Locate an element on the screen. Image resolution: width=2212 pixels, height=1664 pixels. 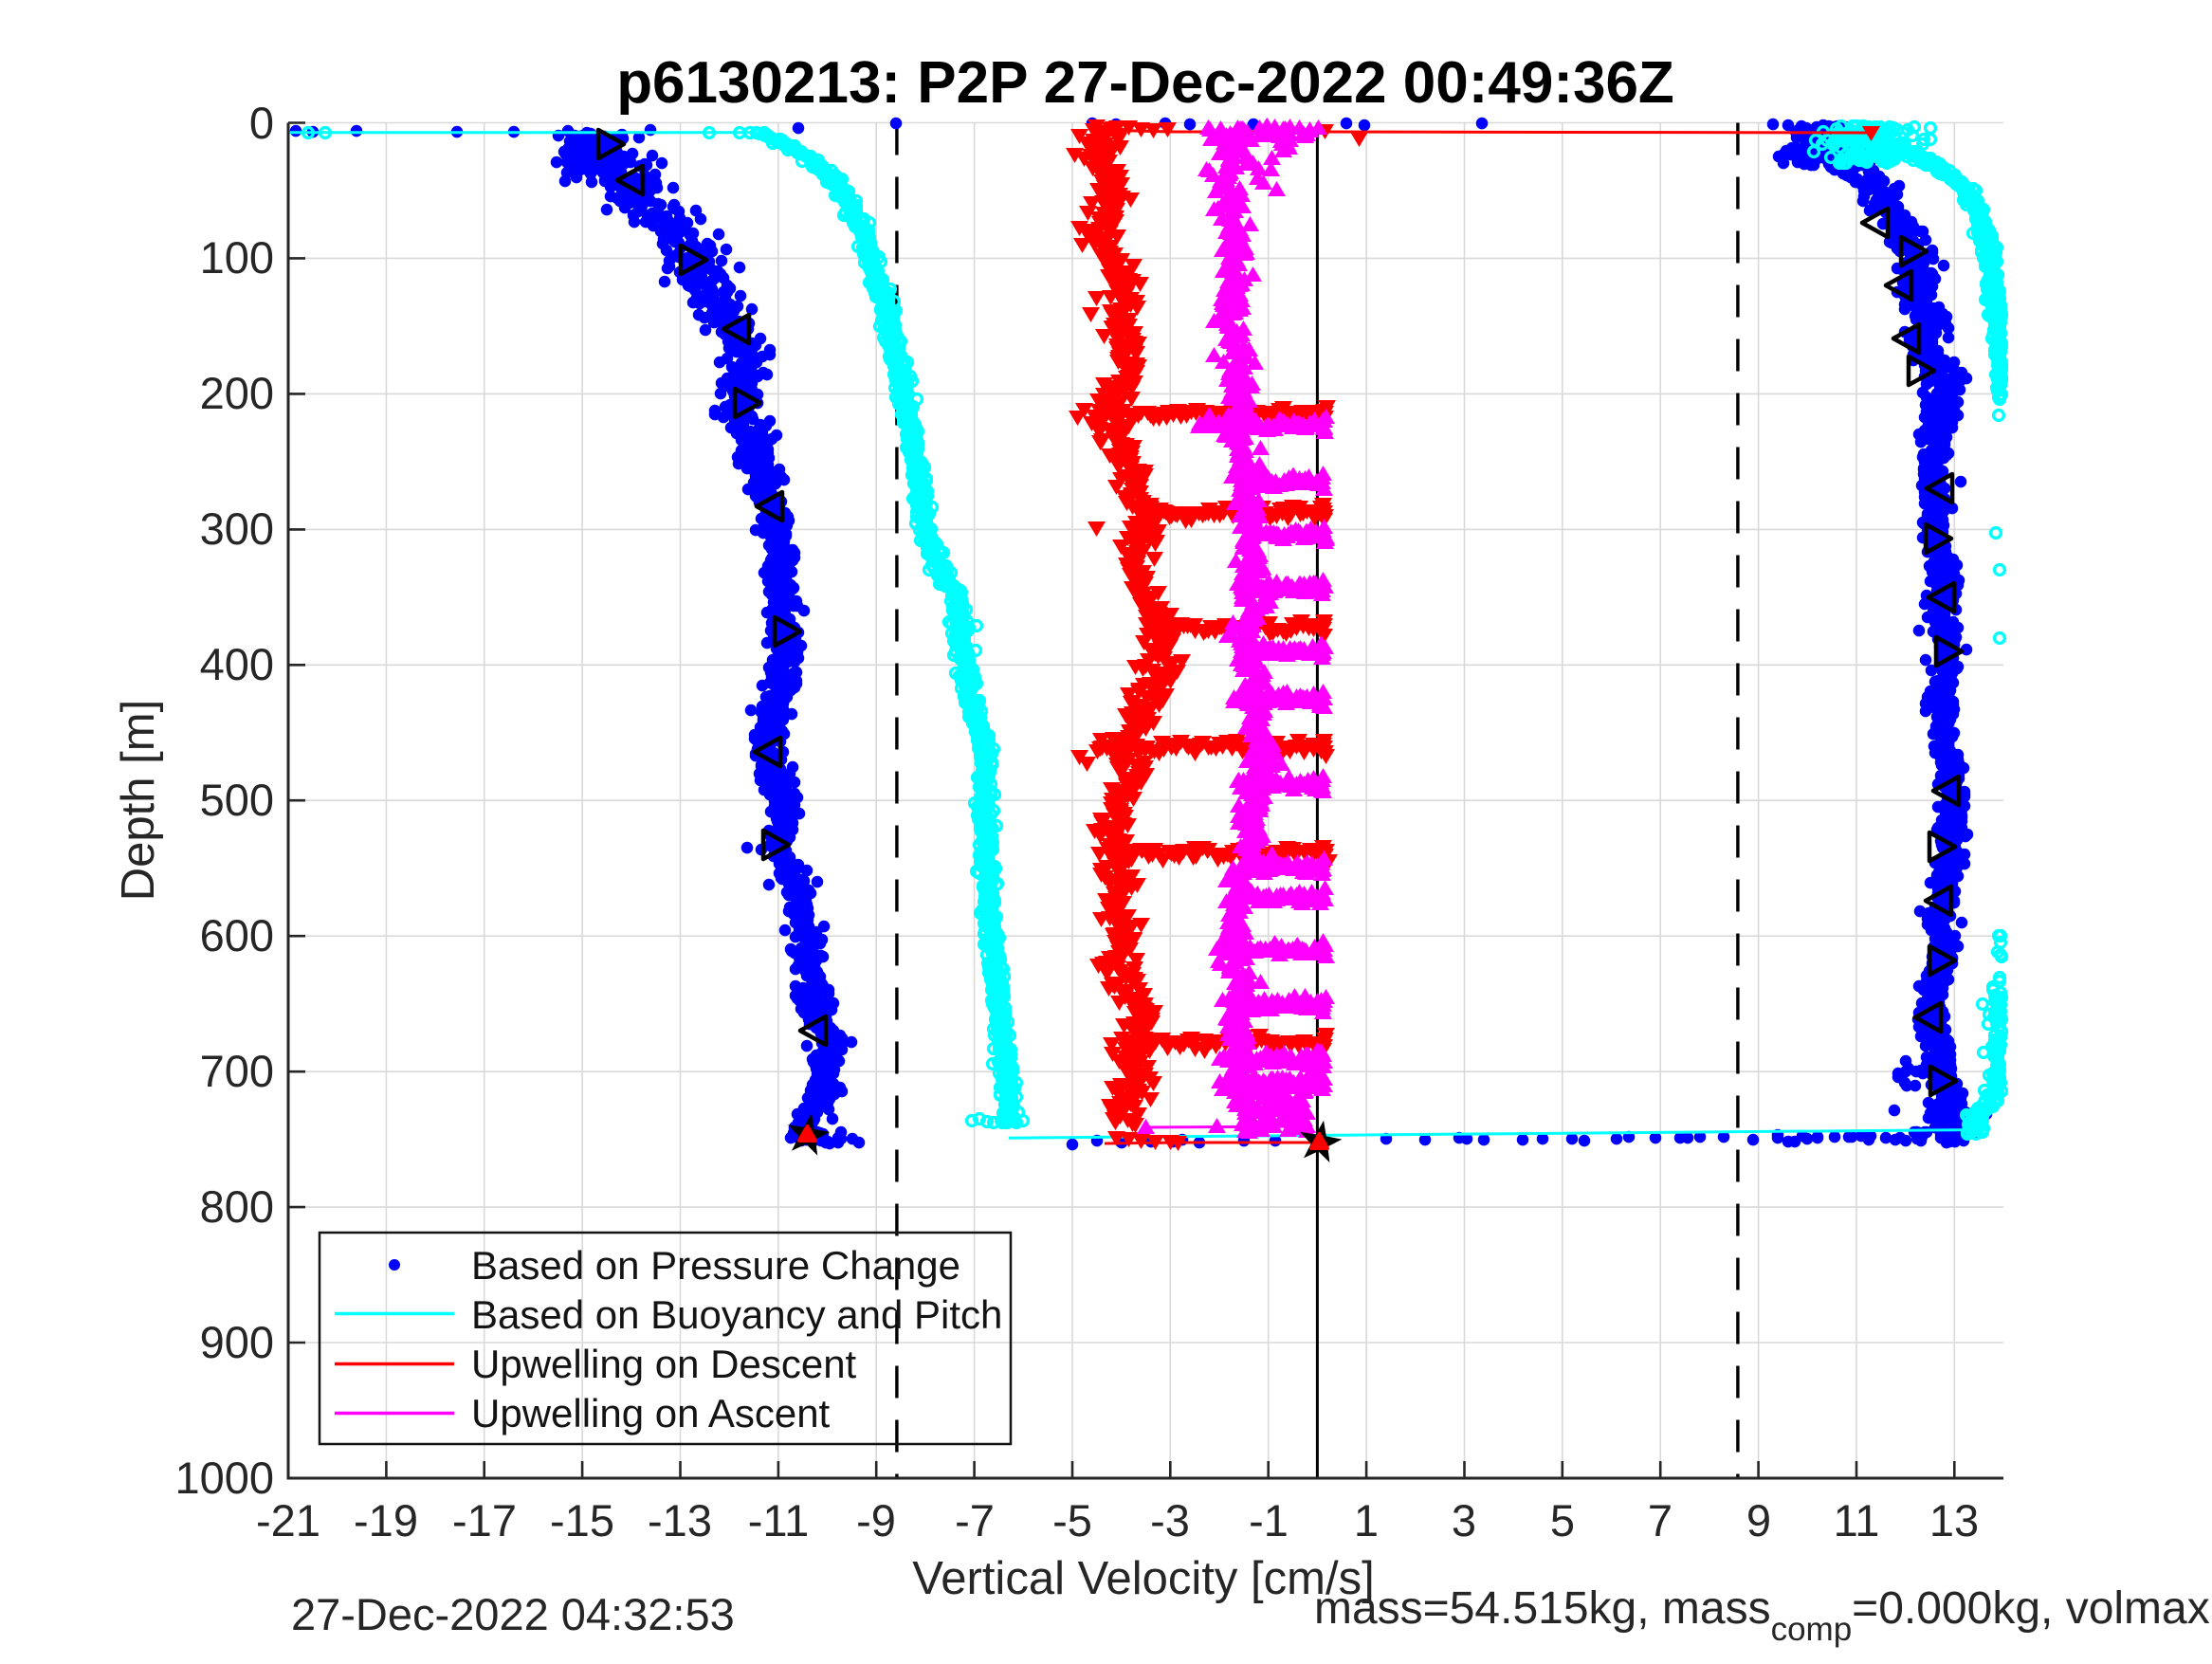
svg-text: 400 is located at coordinates (237, 664).